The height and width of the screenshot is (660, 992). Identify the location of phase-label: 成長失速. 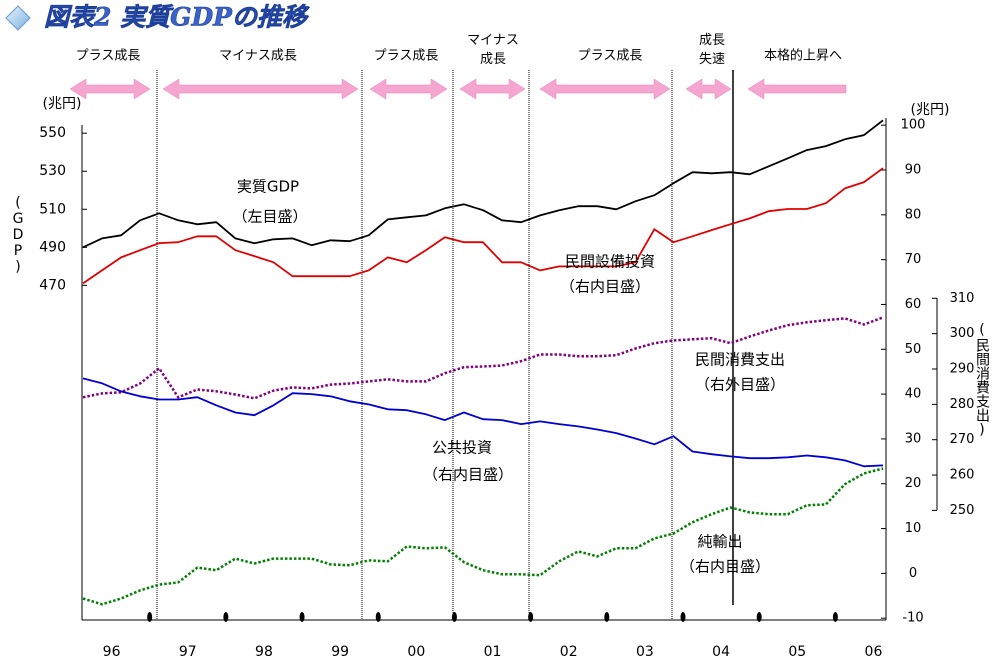
(712, 50).